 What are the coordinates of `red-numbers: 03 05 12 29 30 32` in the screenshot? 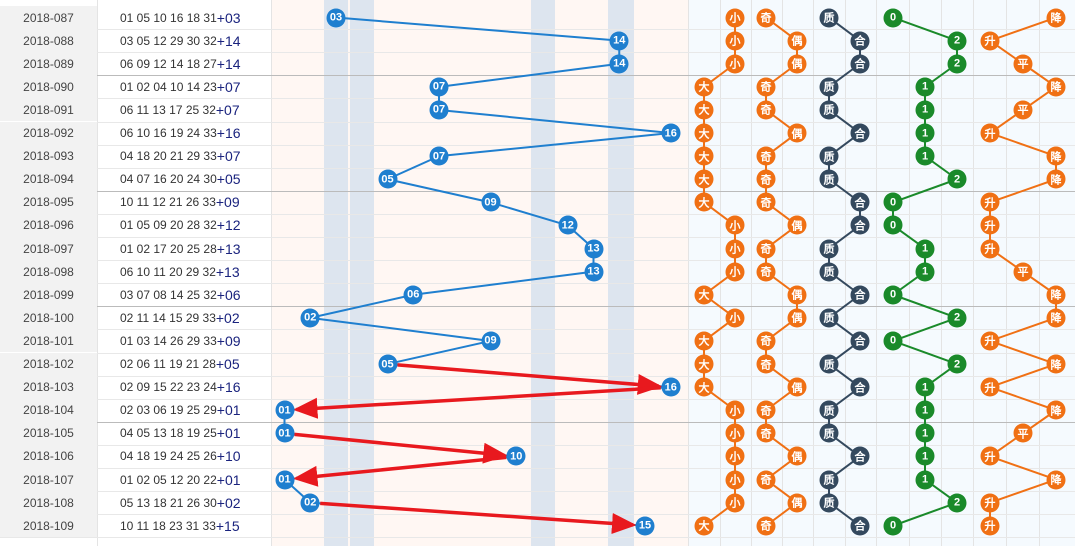 It's located at (168, 40).